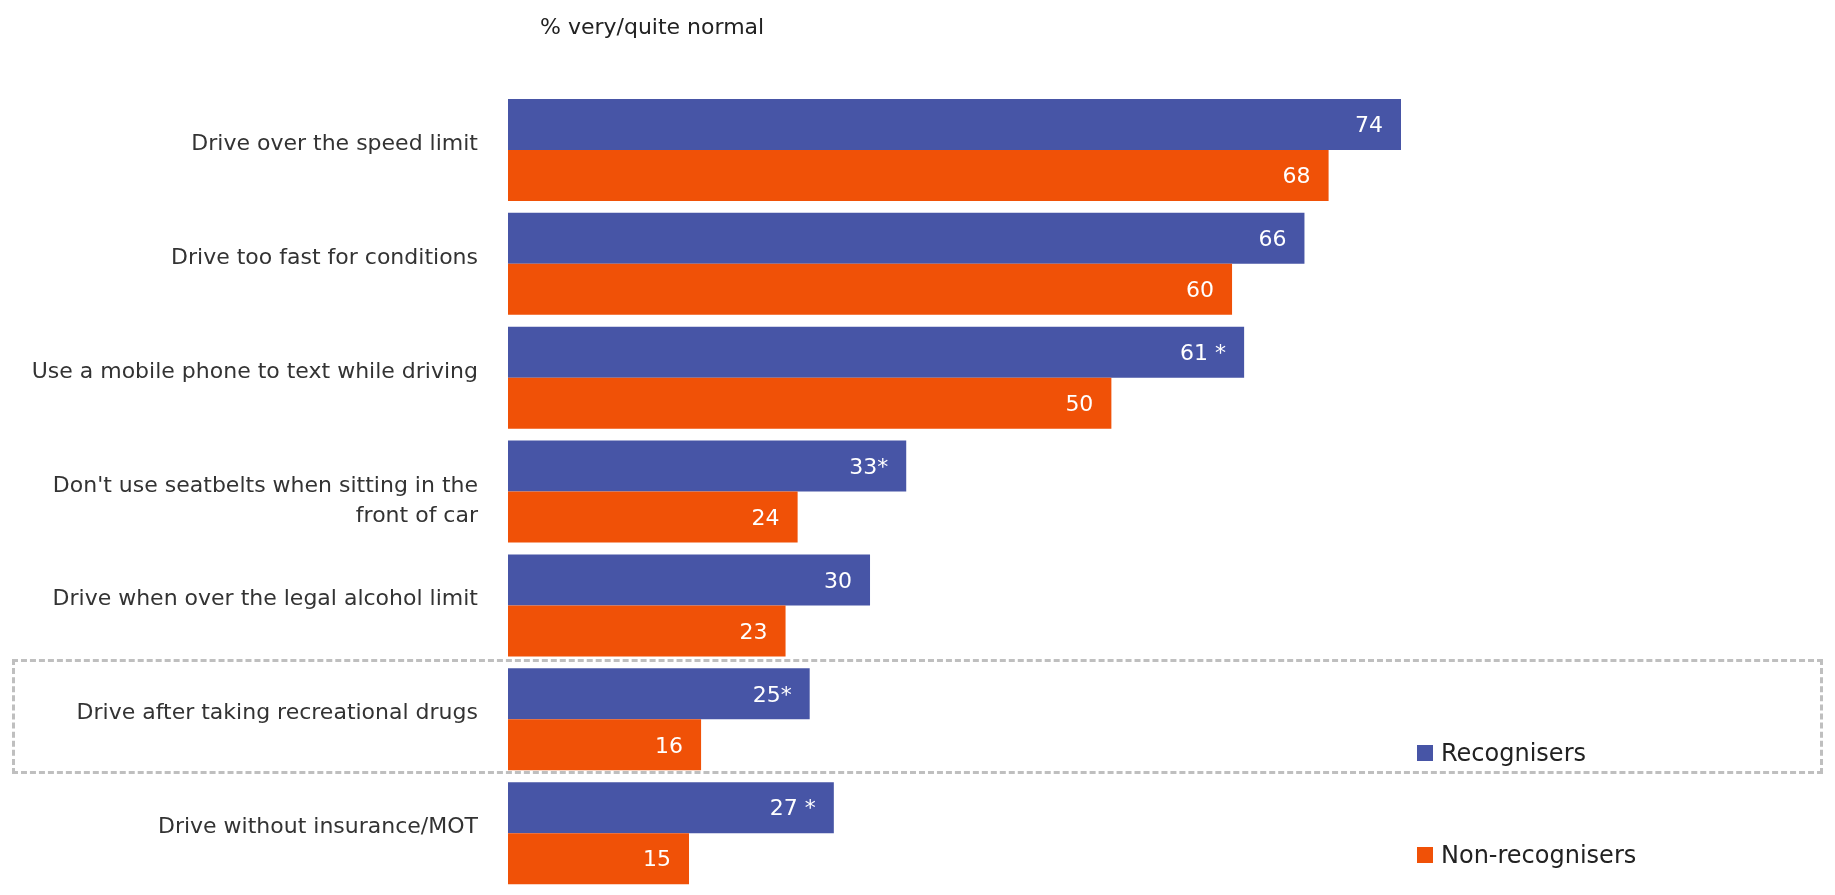 This screenshot has width=1835, height=895. Describe the element at coordinates (1200, 290) in the screenshot. I see `data-label: 60` at that location.